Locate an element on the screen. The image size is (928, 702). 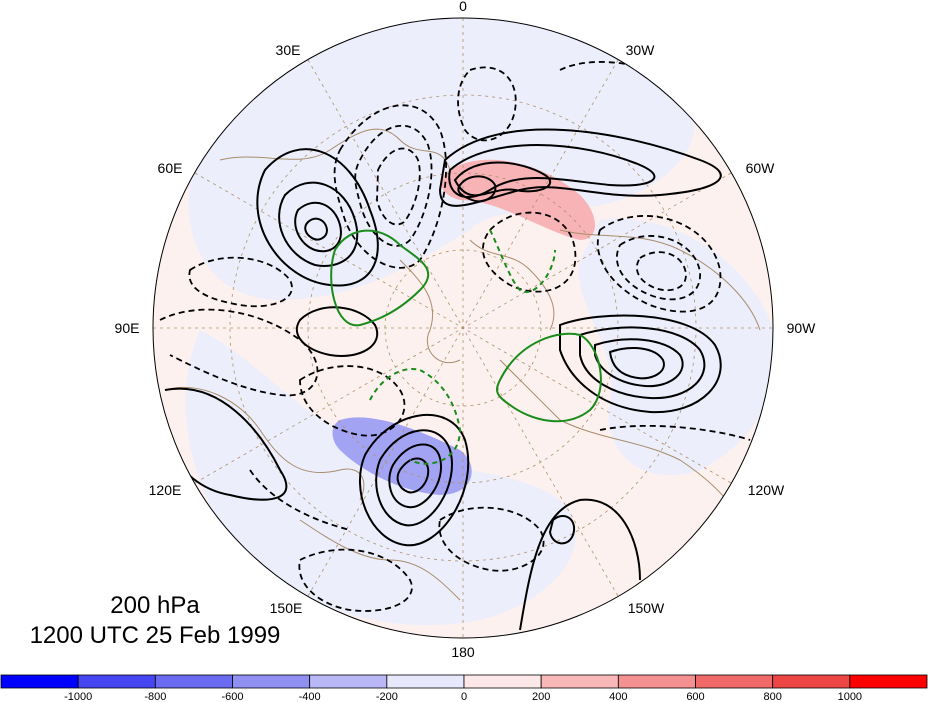
colorbar-labels: -1000 -800 -600 -400 -200 0 200 400 600 800 1000 is located at coordinates (463, 696).